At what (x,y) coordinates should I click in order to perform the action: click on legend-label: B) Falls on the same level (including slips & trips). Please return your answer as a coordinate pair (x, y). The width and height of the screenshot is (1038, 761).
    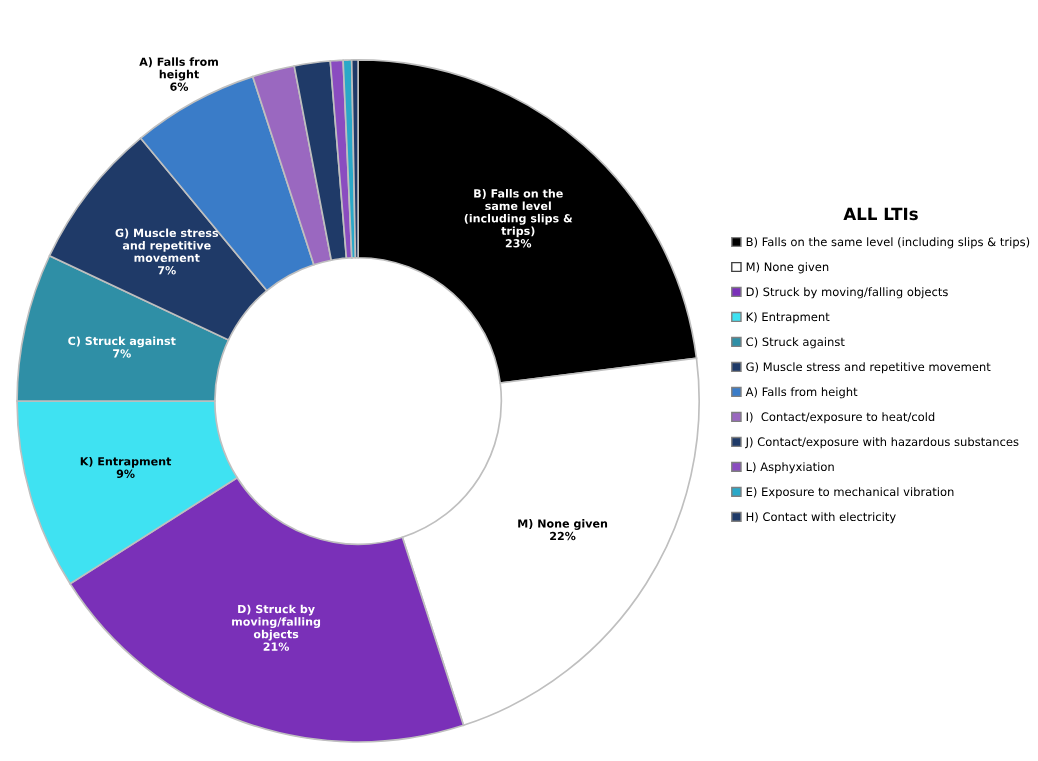
    Looking at the image, I should click on (888, 243).